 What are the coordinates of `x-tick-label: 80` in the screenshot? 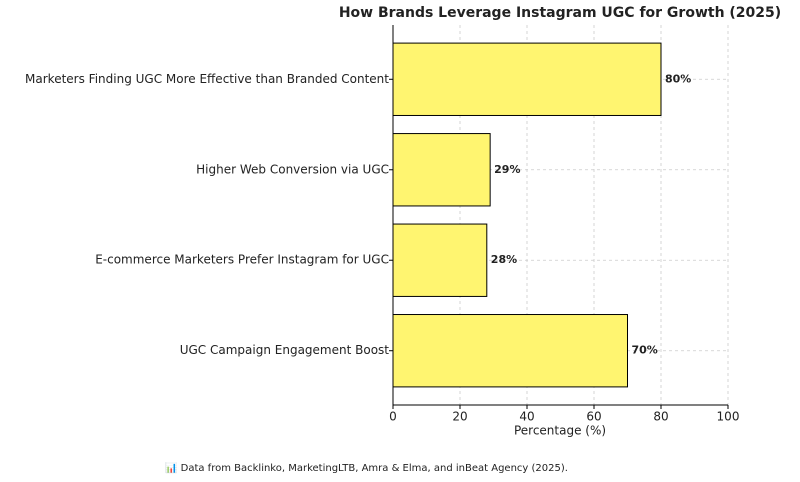 It's located at (660, 417).